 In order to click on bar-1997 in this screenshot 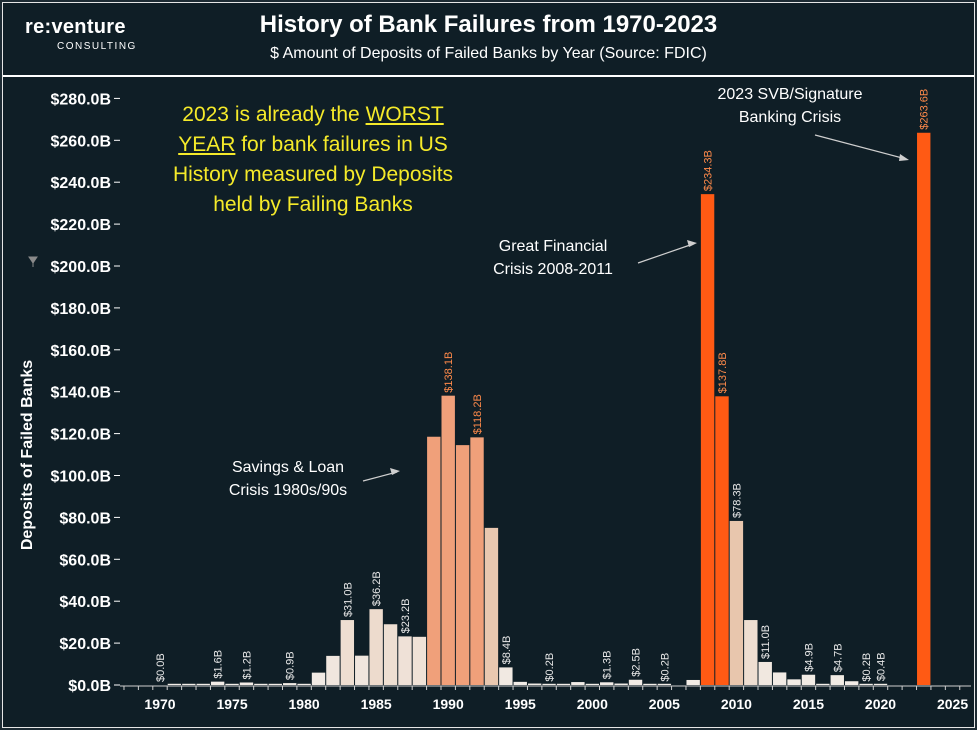, I will do `click(549, 684)`.